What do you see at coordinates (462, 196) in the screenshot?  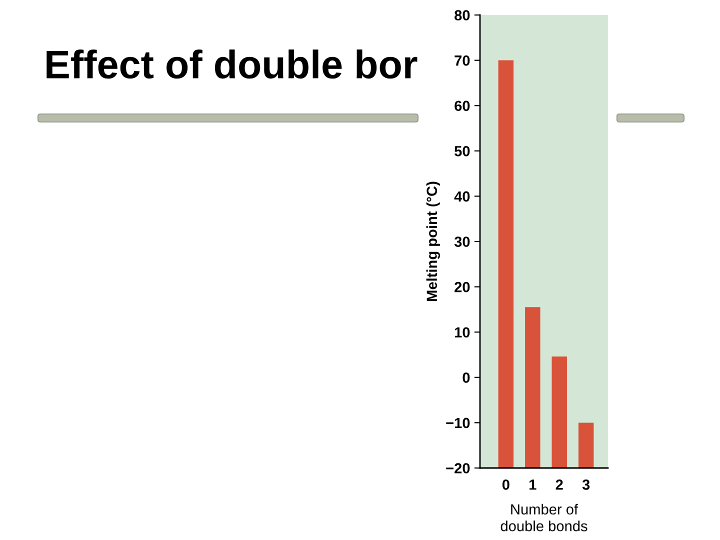 I see `y-tick-label: 40` at bounding box center [462, 196].